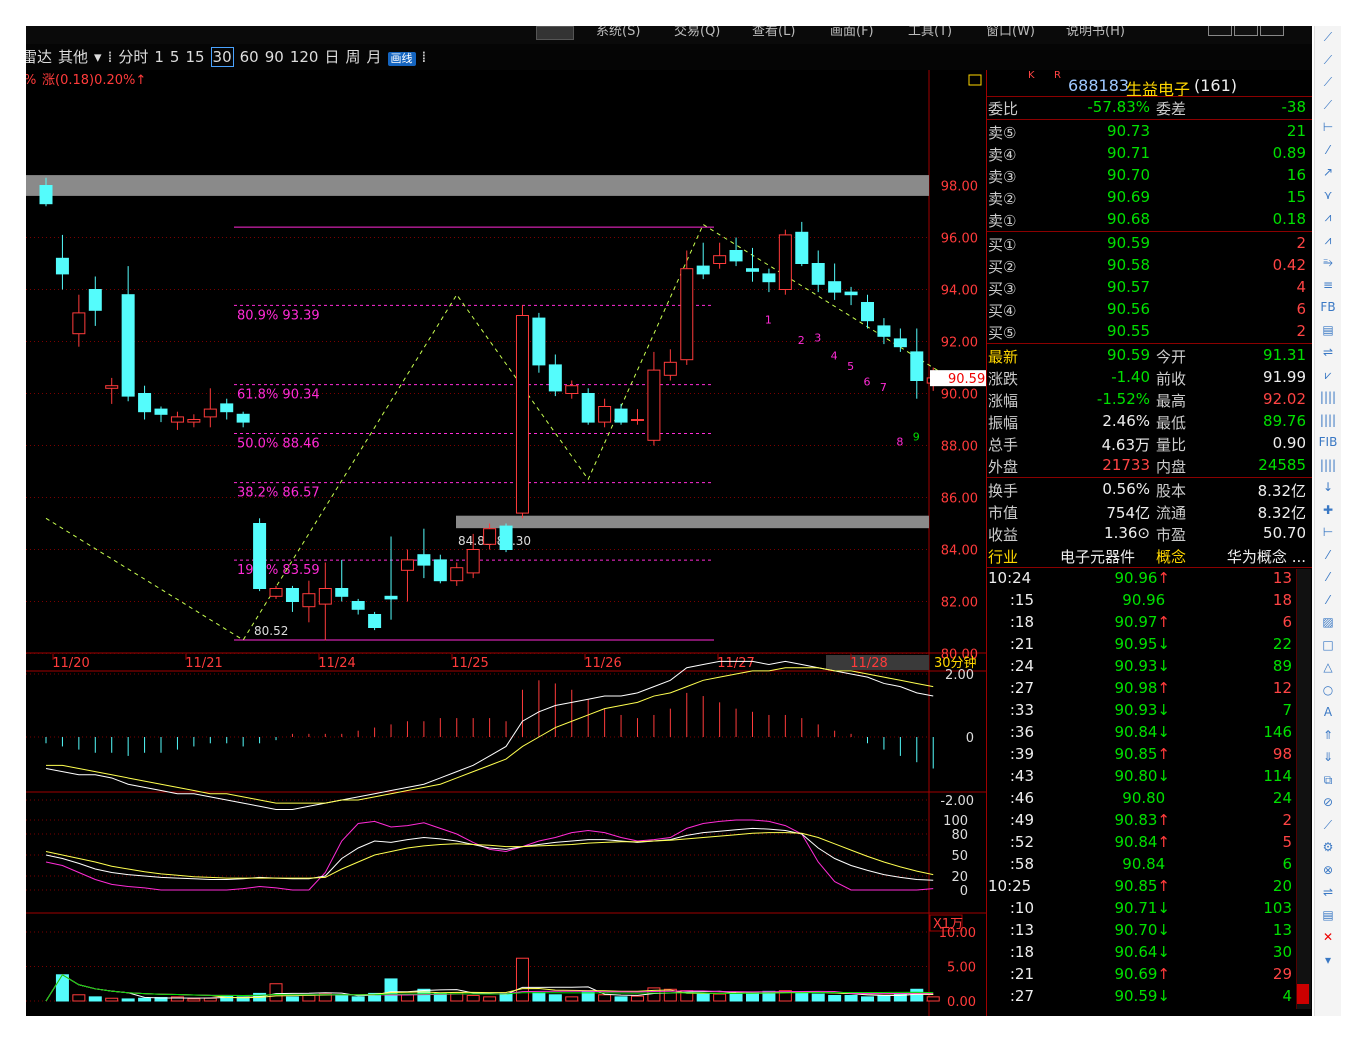  What do you see at coordinates (1328, 284) in the screenshot?
I see `draw-tool-icon-11: ≡` at bounding box center [1328, 284].